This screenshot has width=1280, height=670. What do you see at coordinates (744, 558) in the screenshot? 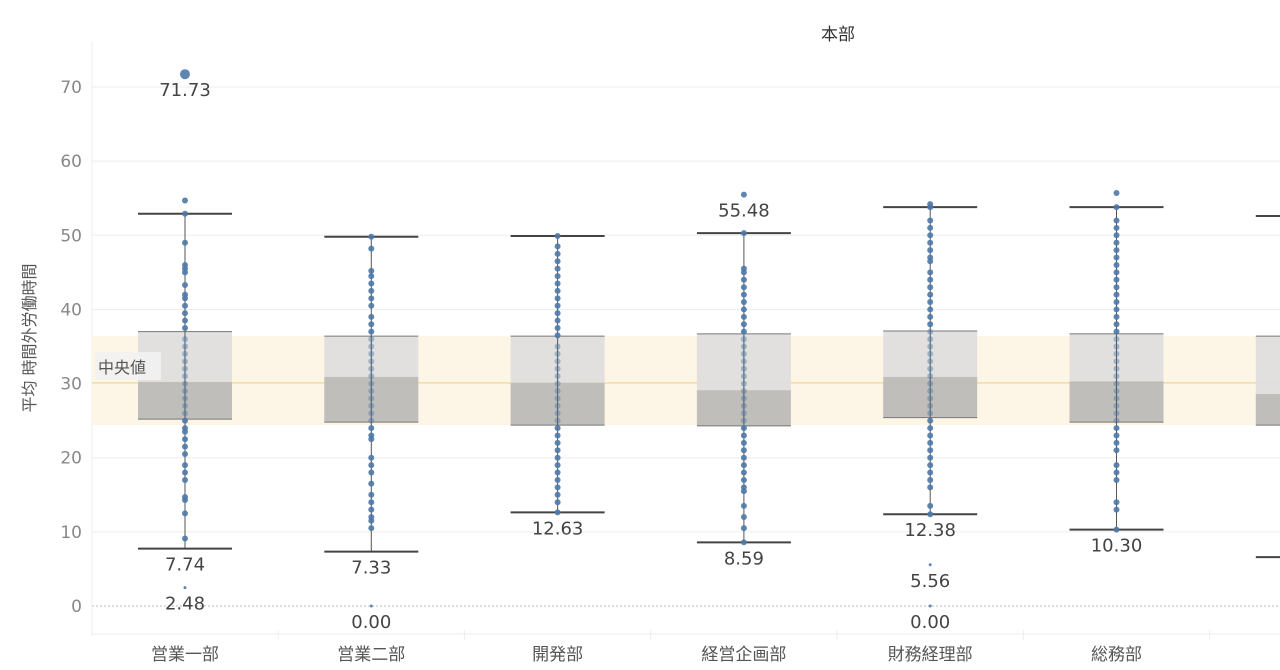
I see `value-label: 8.59` at bounding box center [744, 558].